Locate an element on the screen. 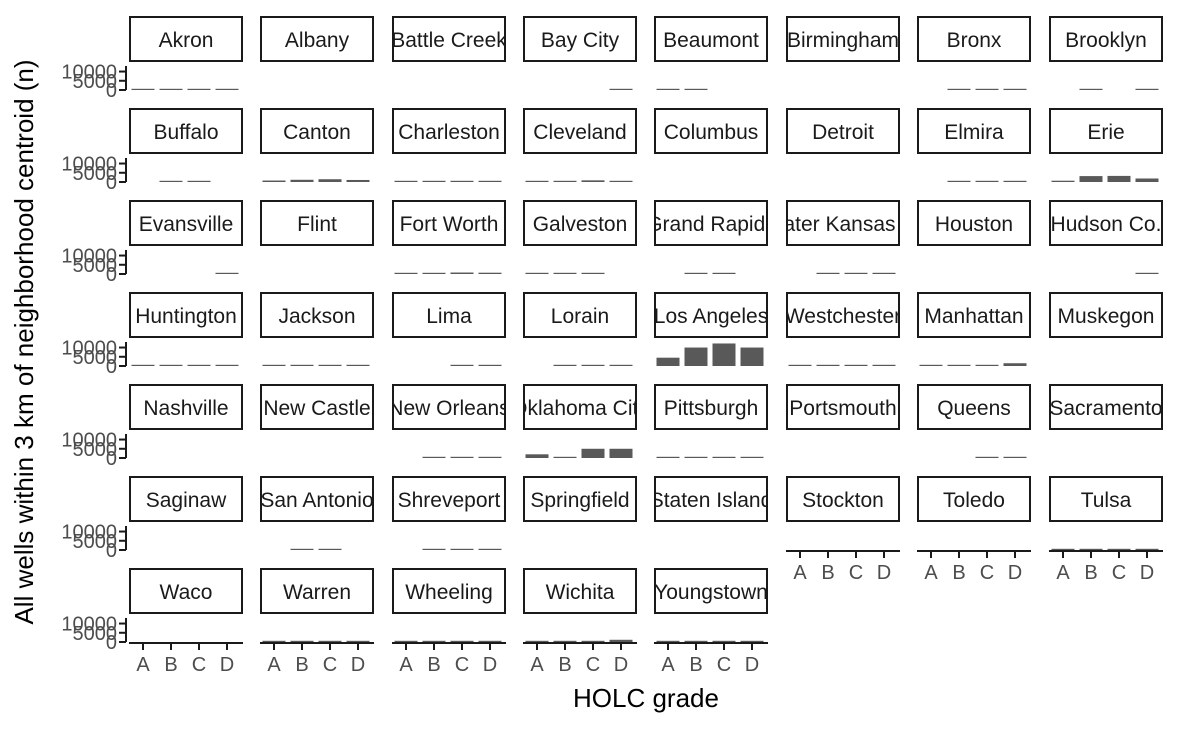 This screenshot has width=1180, height=729. y-tick-label: 10000 is located at coordinates (89, 625).